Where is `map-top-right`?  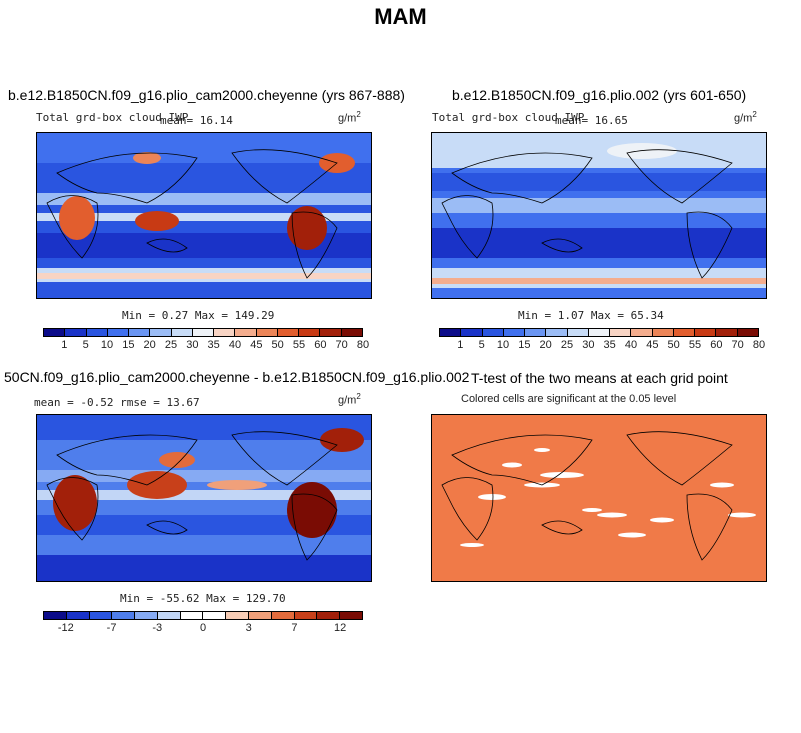
map-top-right is located at coordinates (599, 215).